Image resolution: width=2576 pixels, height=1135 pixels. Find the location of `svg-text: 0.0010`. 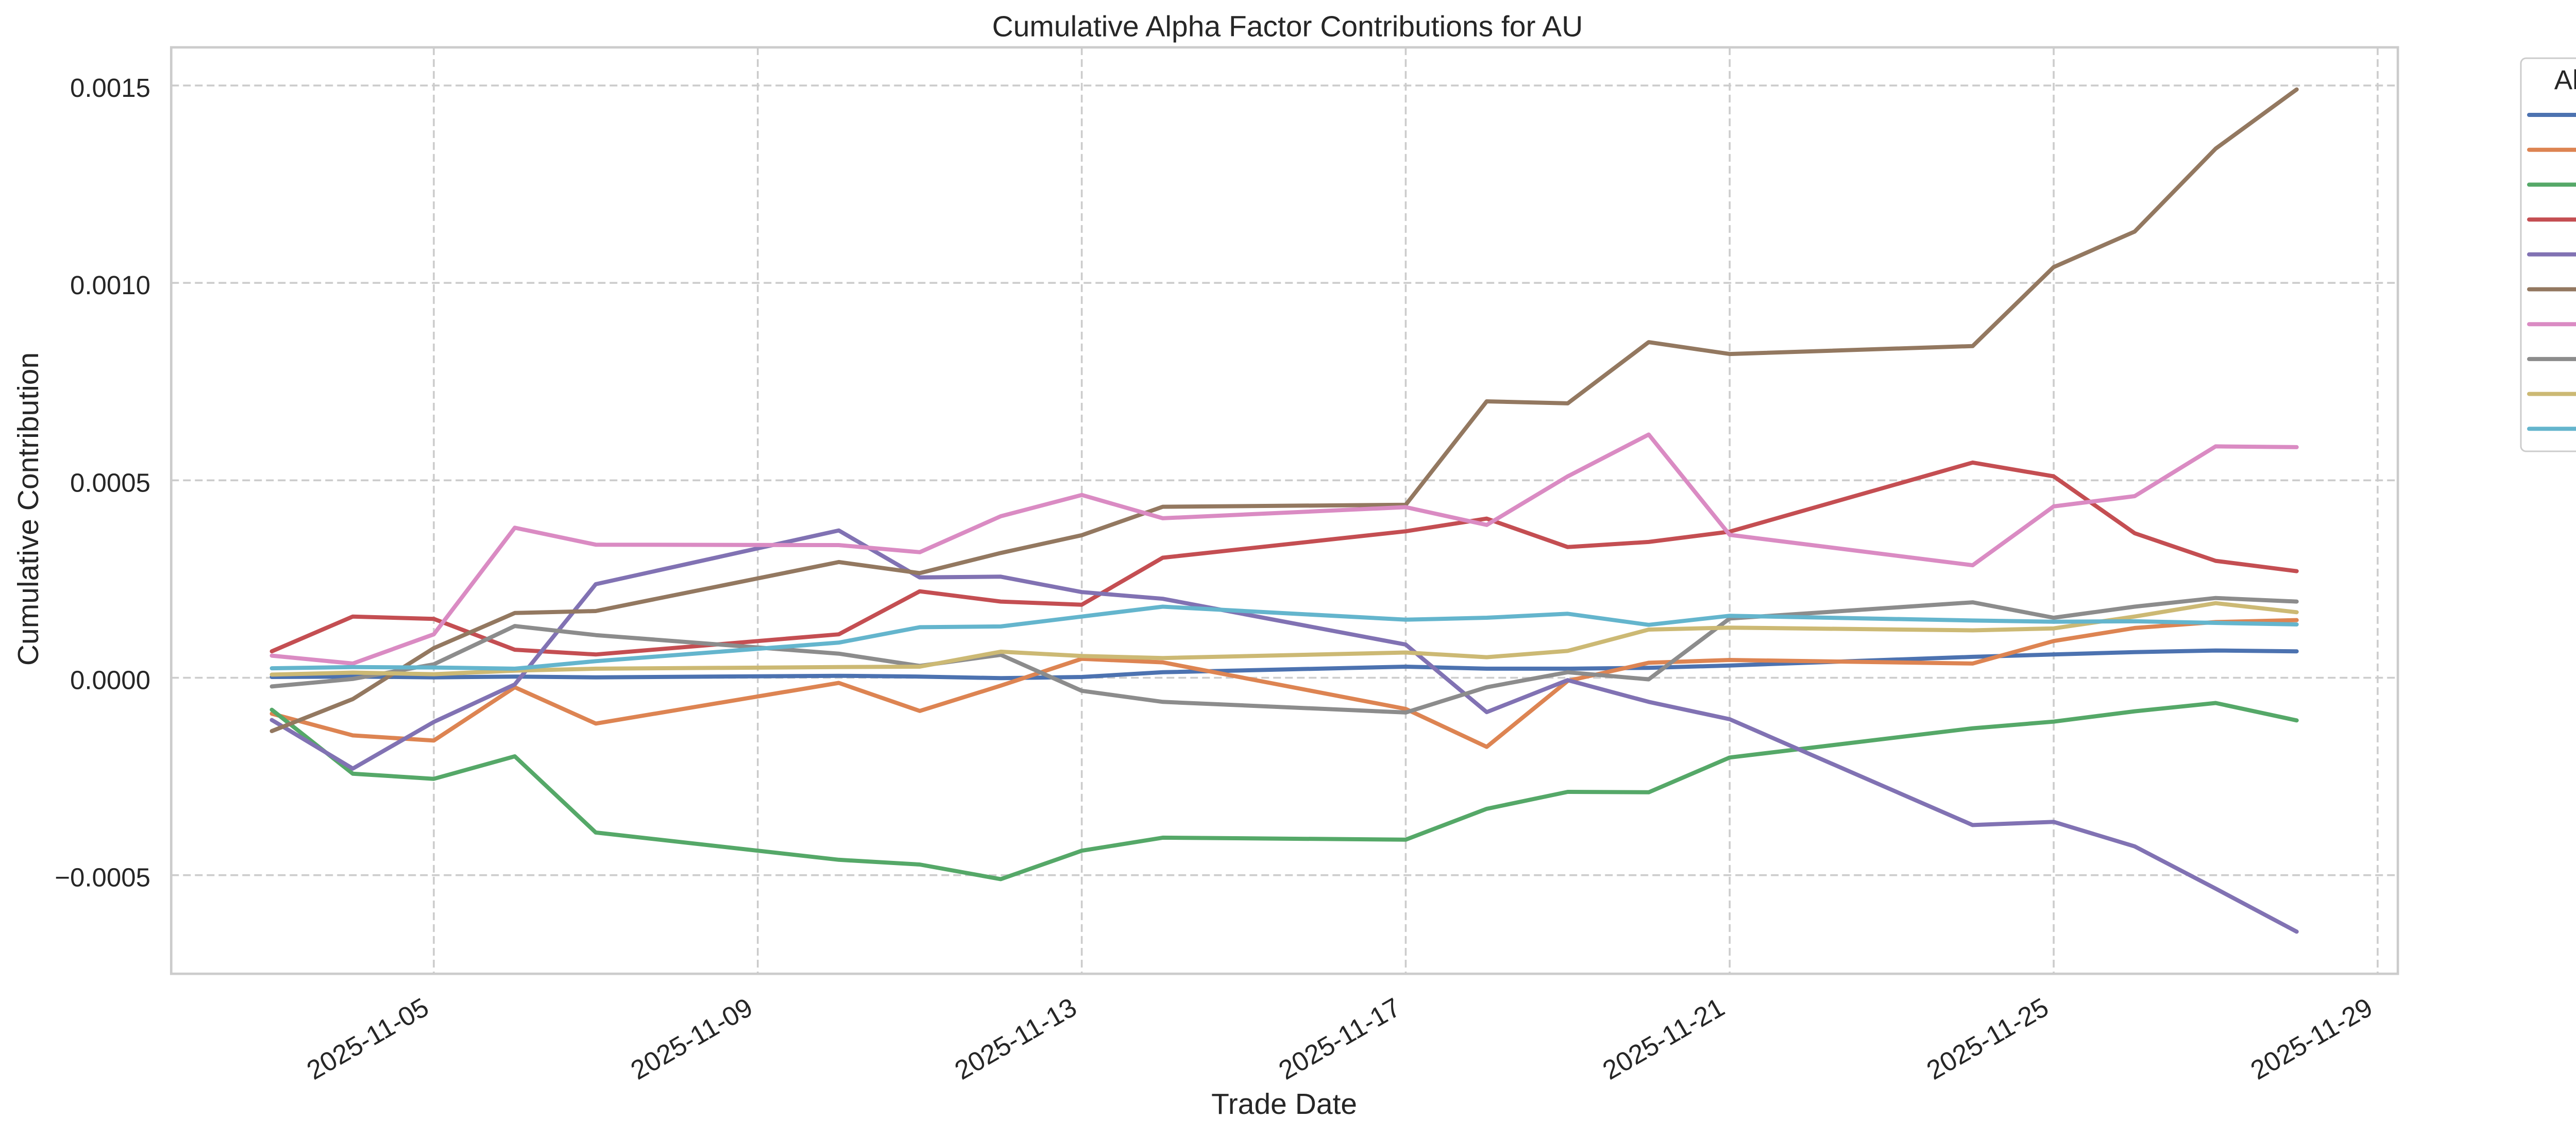

svg-text: 0.0010 is located at coordinates (110, 285).